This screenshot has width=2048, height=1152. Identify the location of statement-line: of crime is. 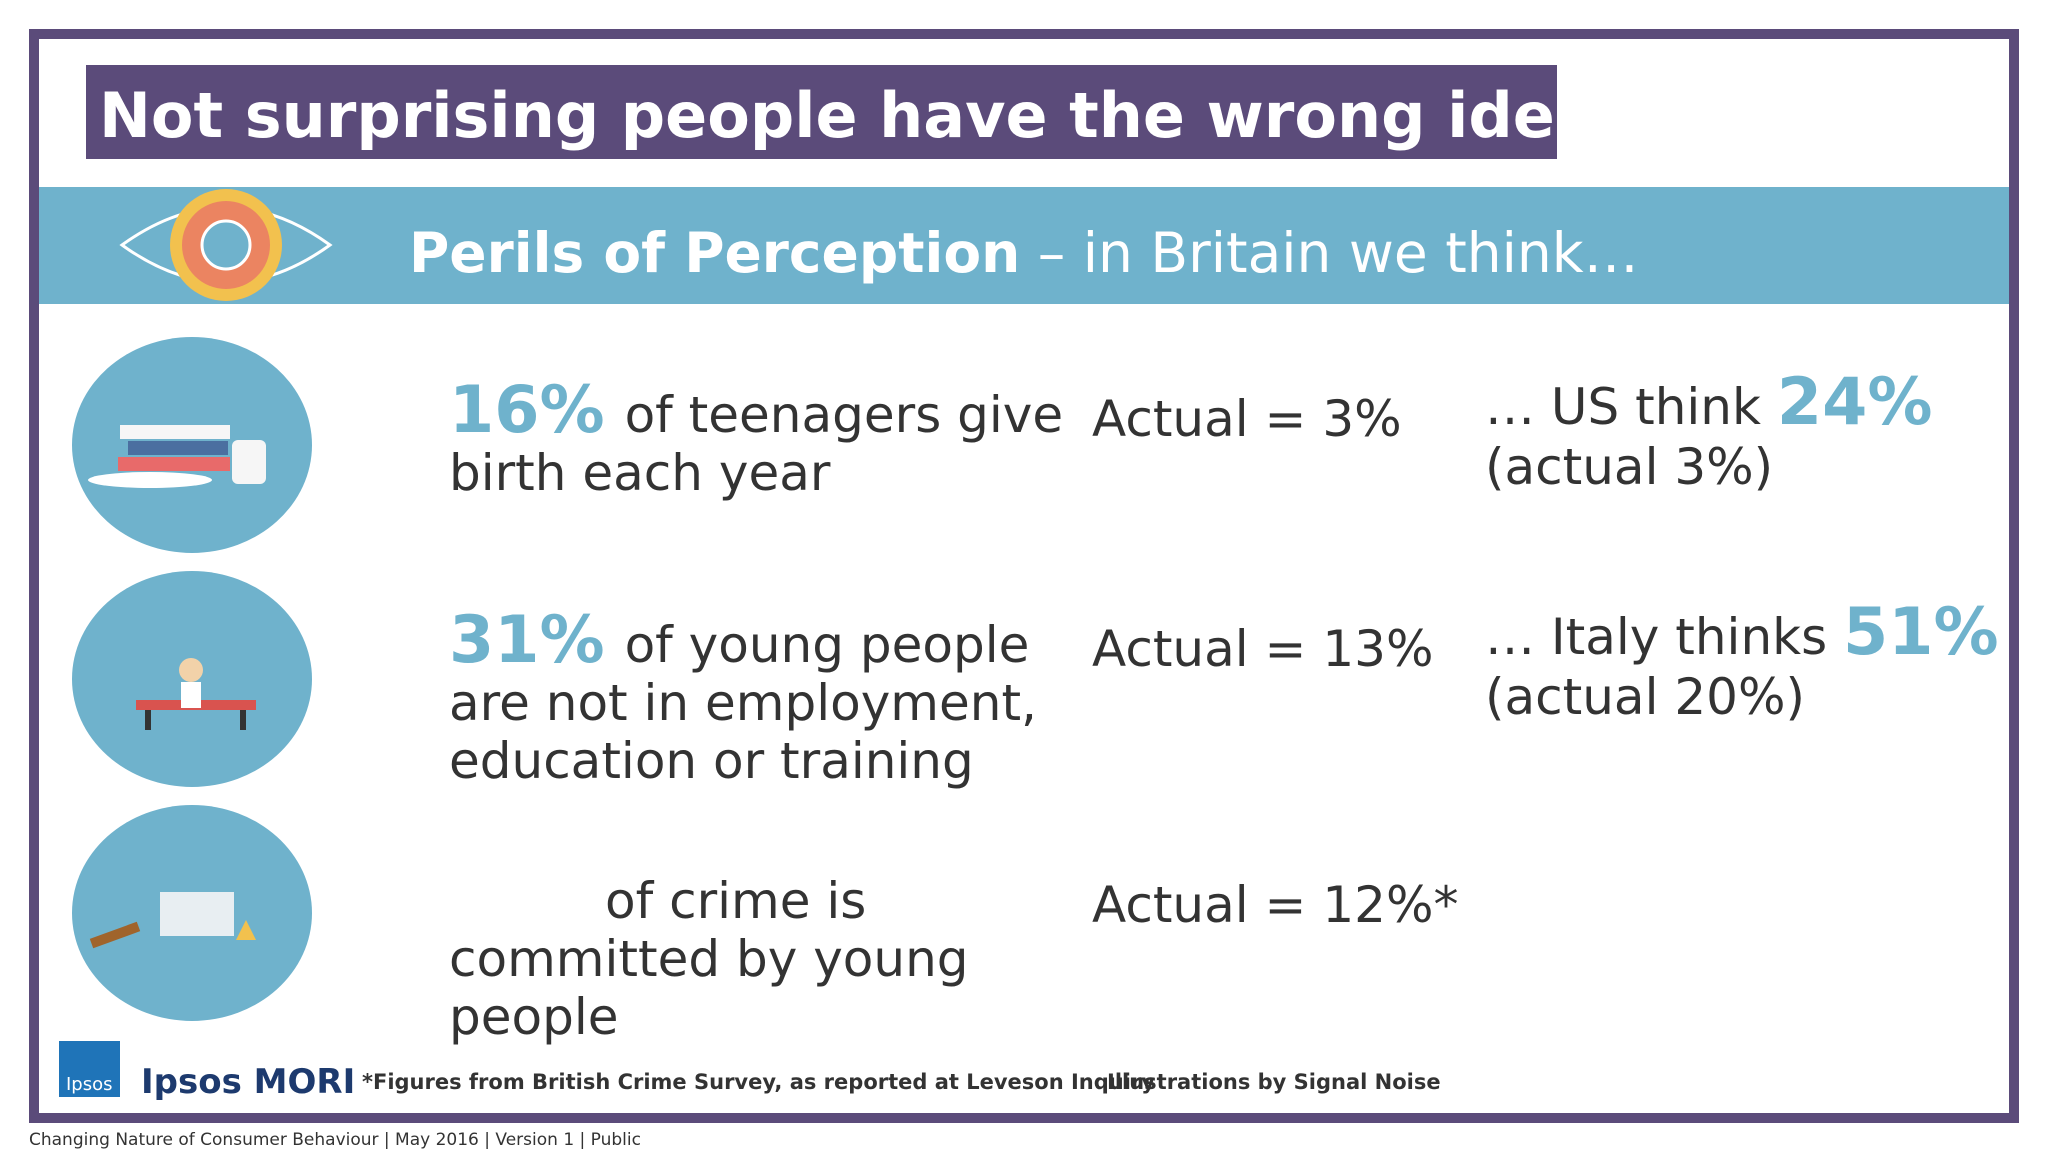
(735, 901).